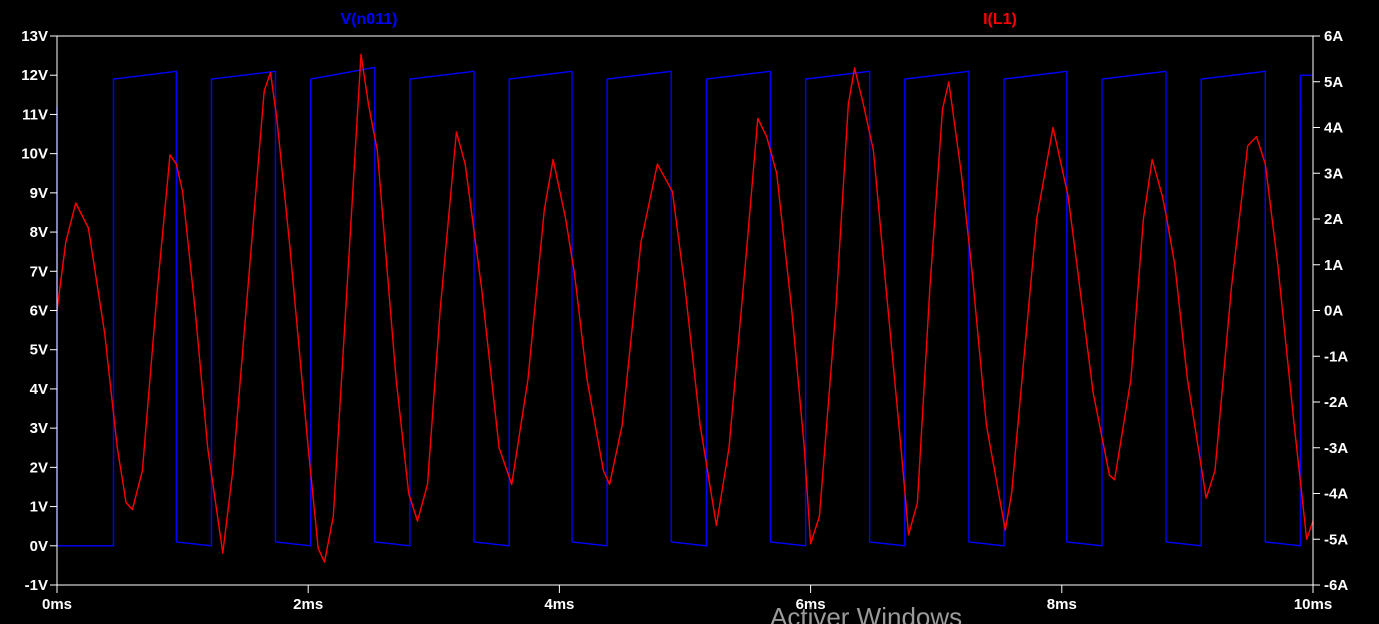 This screenshot has height=624, width=1379. What do you see at coordinates (1336, 356) in the screenshot?
I see `right-axis-tick-label: -1A` at bounding box center [1336, 356].